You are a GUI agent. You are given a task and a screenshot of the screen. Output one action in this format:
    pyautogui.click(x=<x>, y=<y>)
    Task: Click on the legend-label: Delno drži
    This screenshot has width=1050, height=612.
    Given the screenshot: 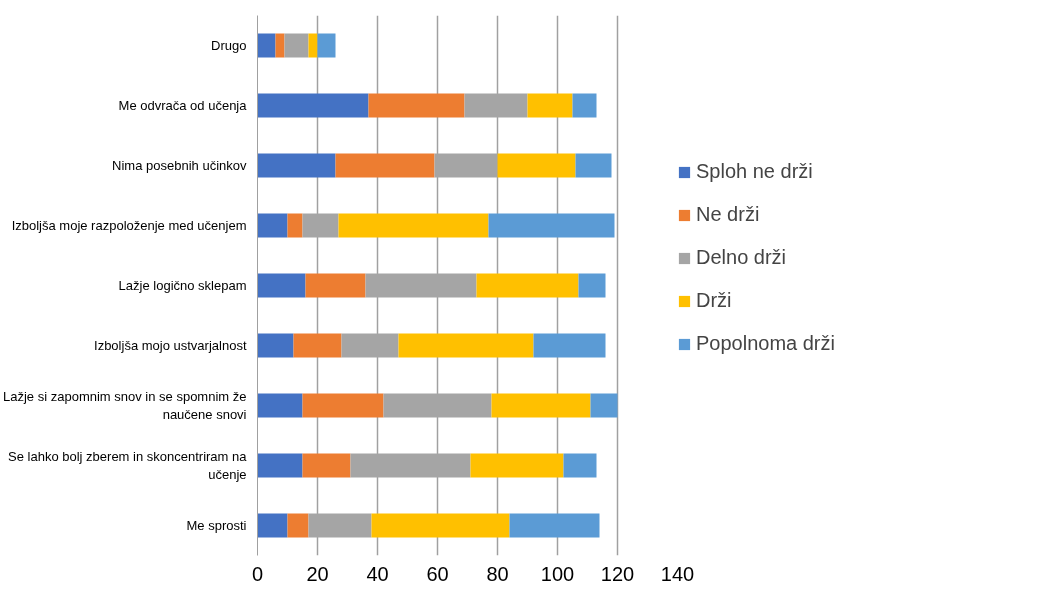 What is the action you would take?
    pyautogui.click(x=741, y=257)
    